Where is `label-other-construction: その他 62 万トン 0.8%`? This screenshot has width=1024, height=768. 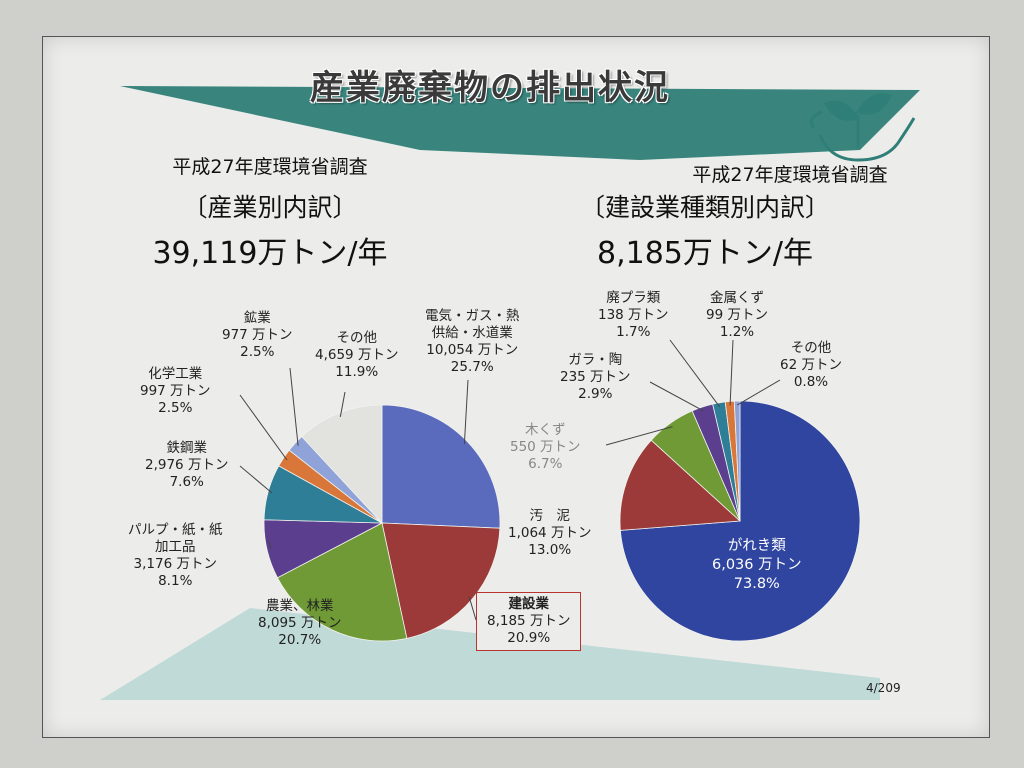
label-other-construction: その他 62 万トン 0.8% is located at coordinates (811, 365).